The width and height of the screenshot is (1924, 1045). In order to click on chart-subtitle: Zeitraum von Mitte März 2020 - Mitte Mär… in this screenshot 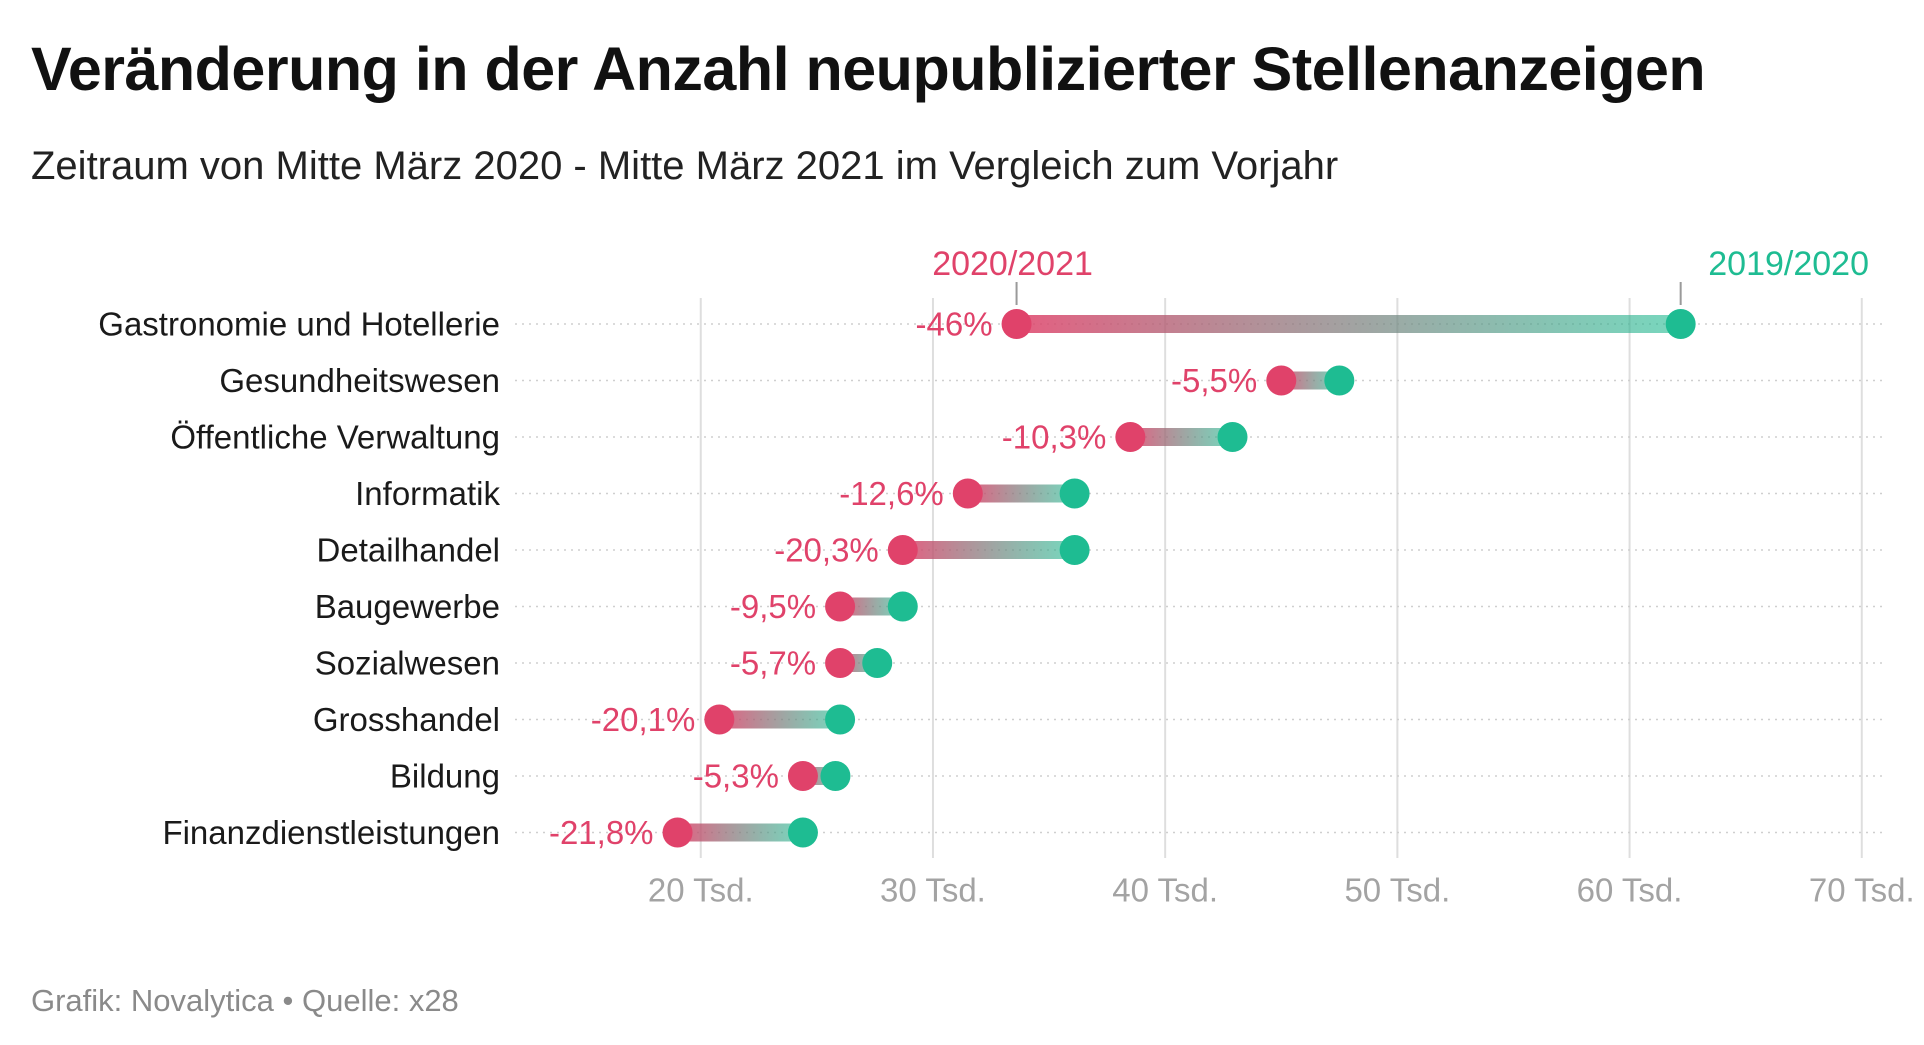, I will do `click(685, 166)`.